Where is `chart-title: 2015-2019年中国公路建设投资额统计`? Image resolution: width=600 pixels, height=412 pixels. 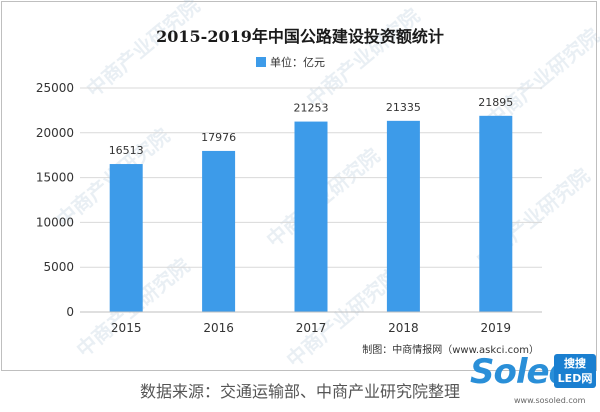 chart-title: 2015-2019年中国公路建设投资额统计 is located at coordinates (300, 36).